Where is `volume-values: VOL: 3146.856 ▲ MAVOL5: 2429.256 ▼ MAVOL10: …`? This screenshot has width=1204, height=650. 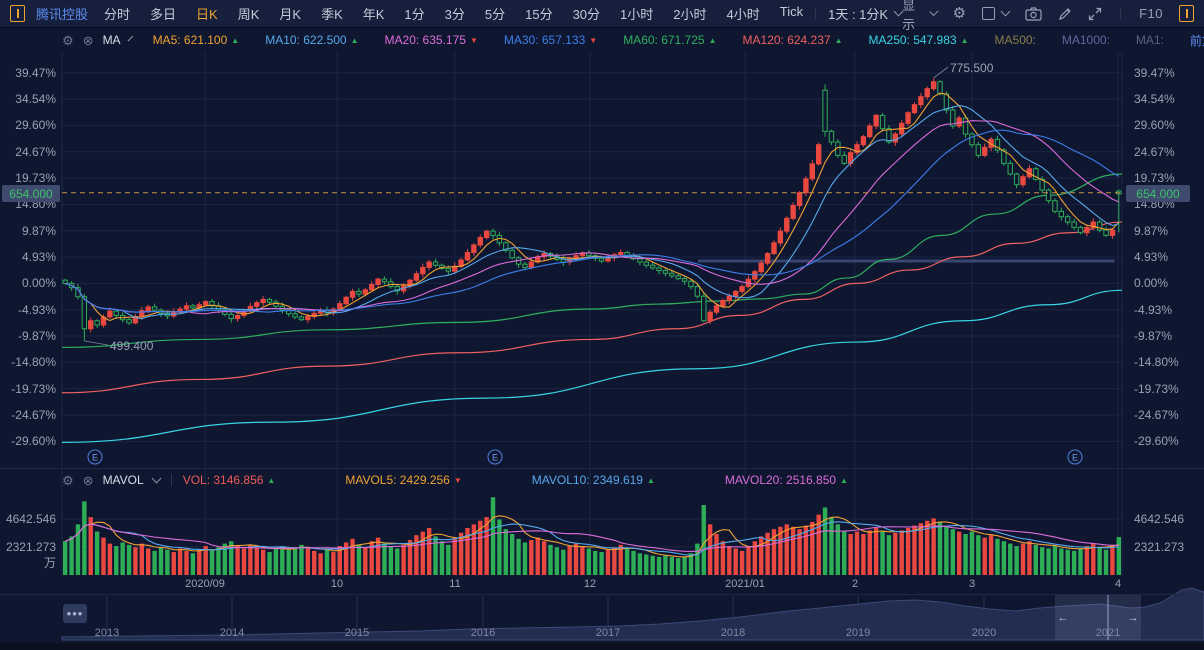
volume-values: VOL: 3146.856 ▲ MAVOL5: 2429.256 ▼ MAVOL10: … is located at coordinates (550, 480).